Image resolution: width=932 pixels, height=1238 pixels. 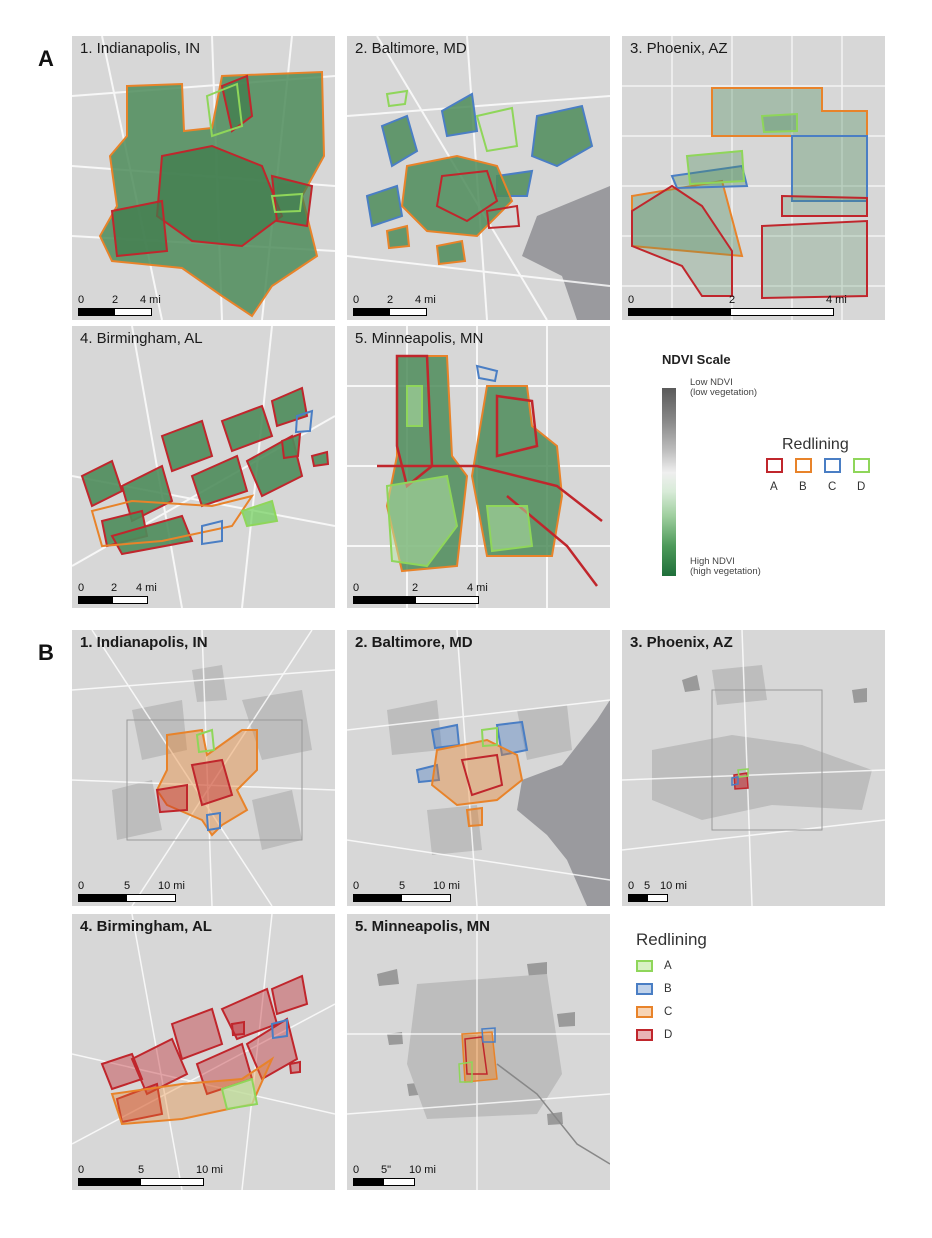 I want to click on map-a-phoenix-canvas, so click(x=753, y=178).